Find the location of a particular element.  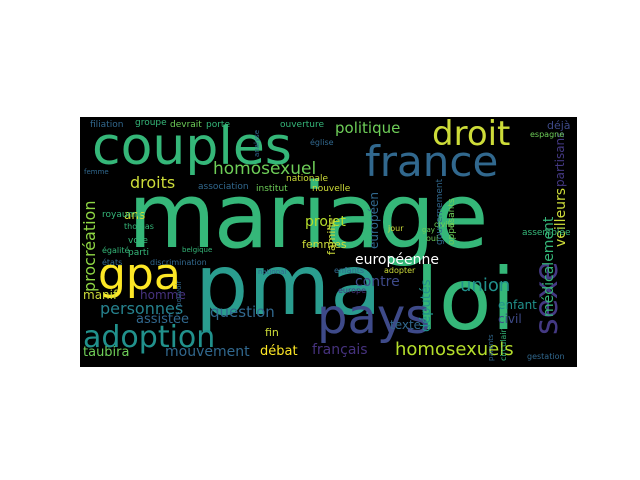

word-enfant: enfant is located at coordinates (517, 305).